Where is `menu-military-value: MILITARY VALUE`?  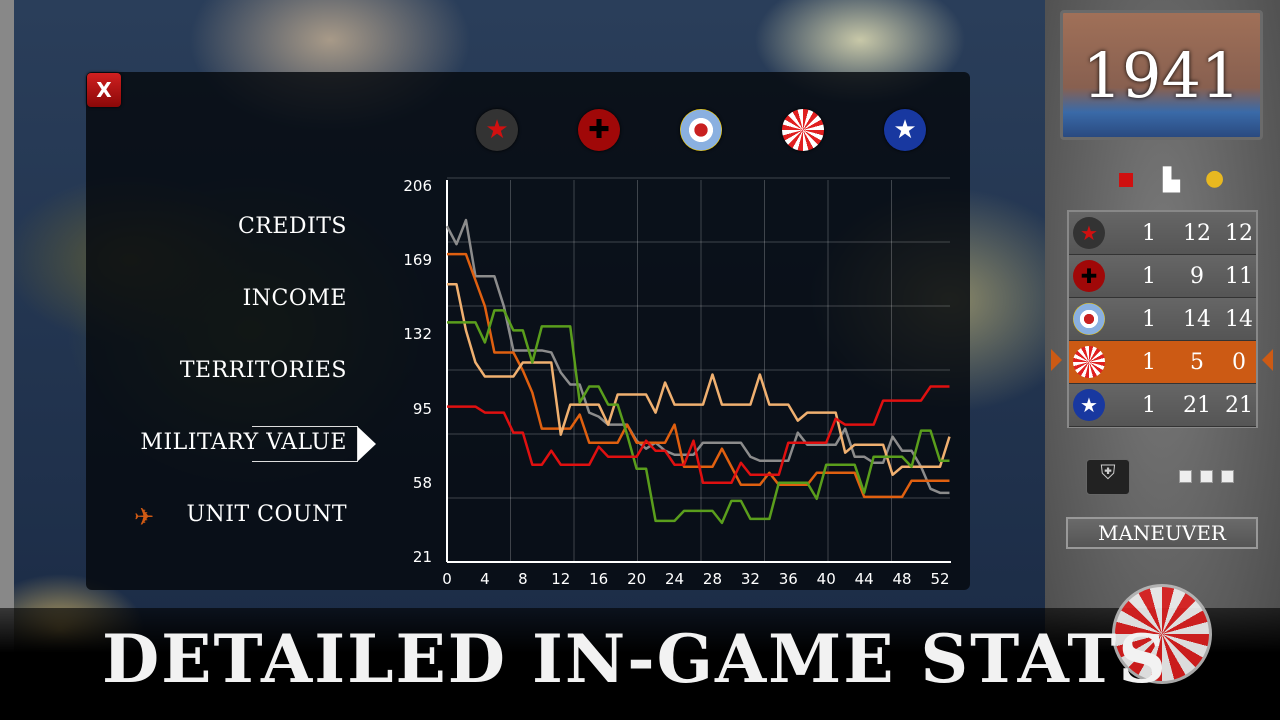 menu-military-value: MILITARY VALUE is located at coordinates (243, 442).